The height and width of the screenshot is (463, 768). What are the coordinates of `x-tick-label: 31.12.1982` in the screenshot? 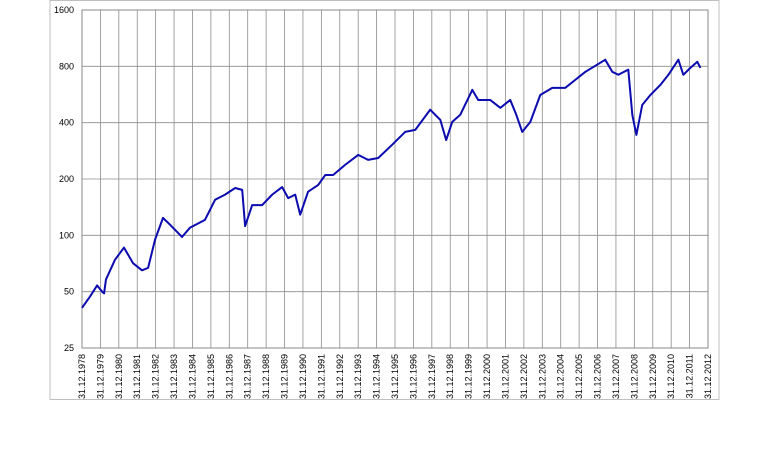 It's located at (156, 376).